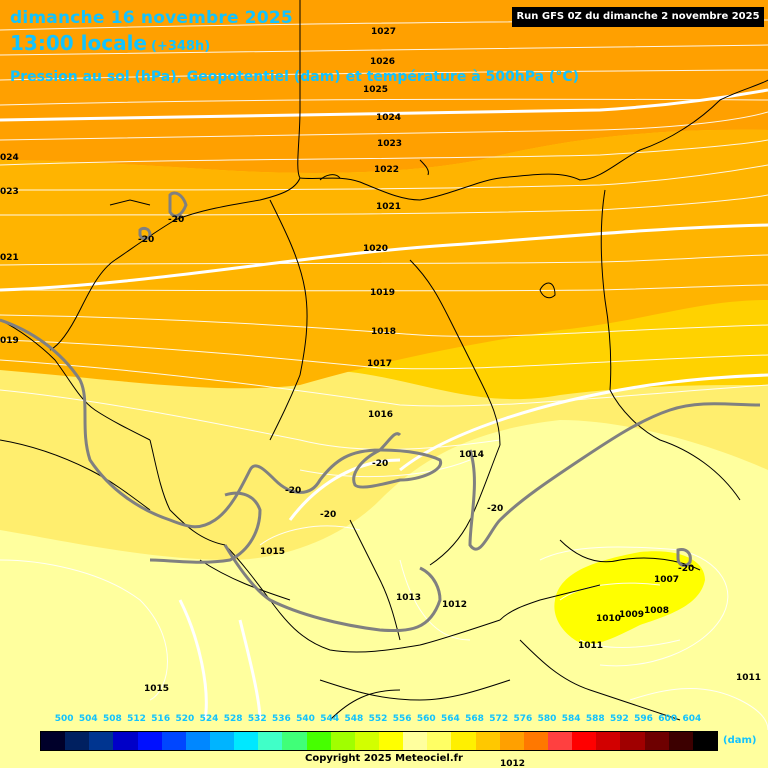 This screenshot has width=768, height=768. I want to click on pressure-label: 1023, so click(389, 144).